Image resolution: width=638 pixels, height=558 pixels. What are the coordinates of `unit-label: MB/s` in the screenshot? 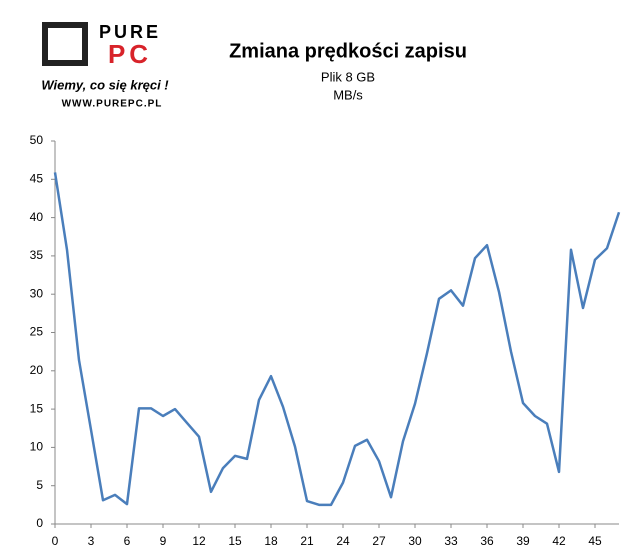 It's located at (348, 94).